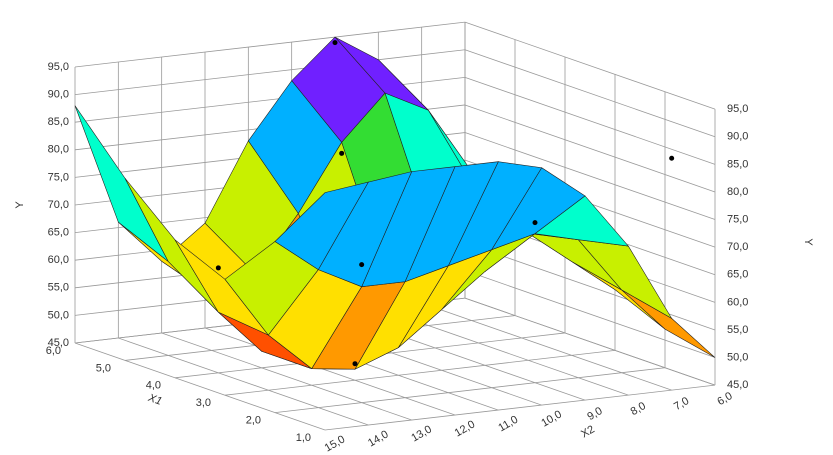 The image size is (833, 455). I want to click on x2-tick-label: 14,0, so click(378, 438).